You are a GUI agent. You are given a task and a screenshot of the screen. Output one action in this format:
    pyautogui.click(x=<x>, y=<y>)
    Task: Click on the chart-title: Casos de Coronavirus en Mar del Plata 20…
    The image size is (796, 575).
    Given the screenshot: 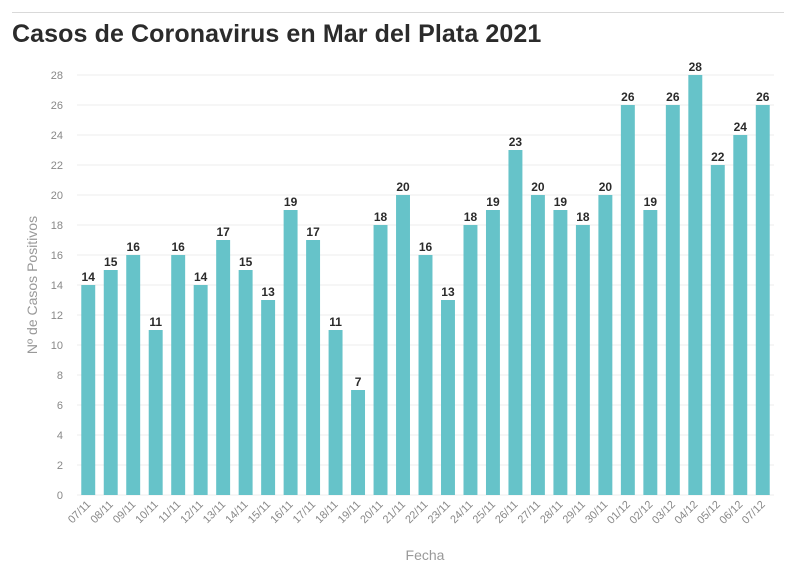 What is the action you would take?
    pyautogui.click(x=277, y=34)
    